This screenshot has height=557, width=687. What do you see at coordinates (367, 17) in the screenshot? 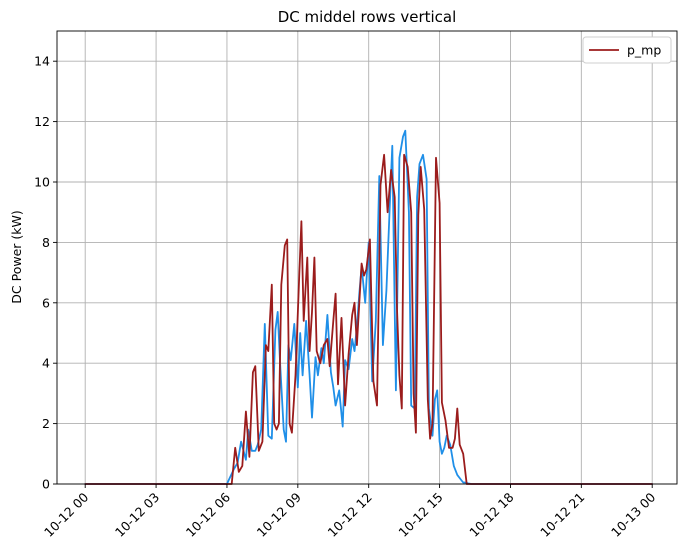
I see `chart-title: DC middel rows vertical` at bounding box center [367, 17].